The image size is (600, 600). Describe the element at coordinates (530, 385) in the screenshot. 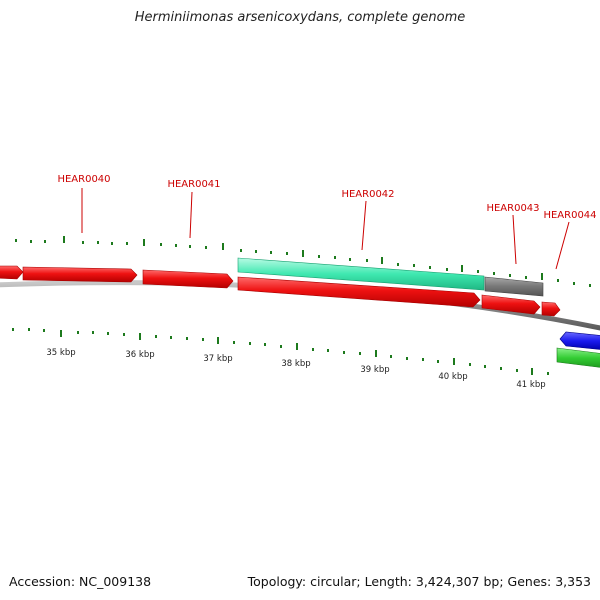

I see `scale-label: 41 kbp` at that location.